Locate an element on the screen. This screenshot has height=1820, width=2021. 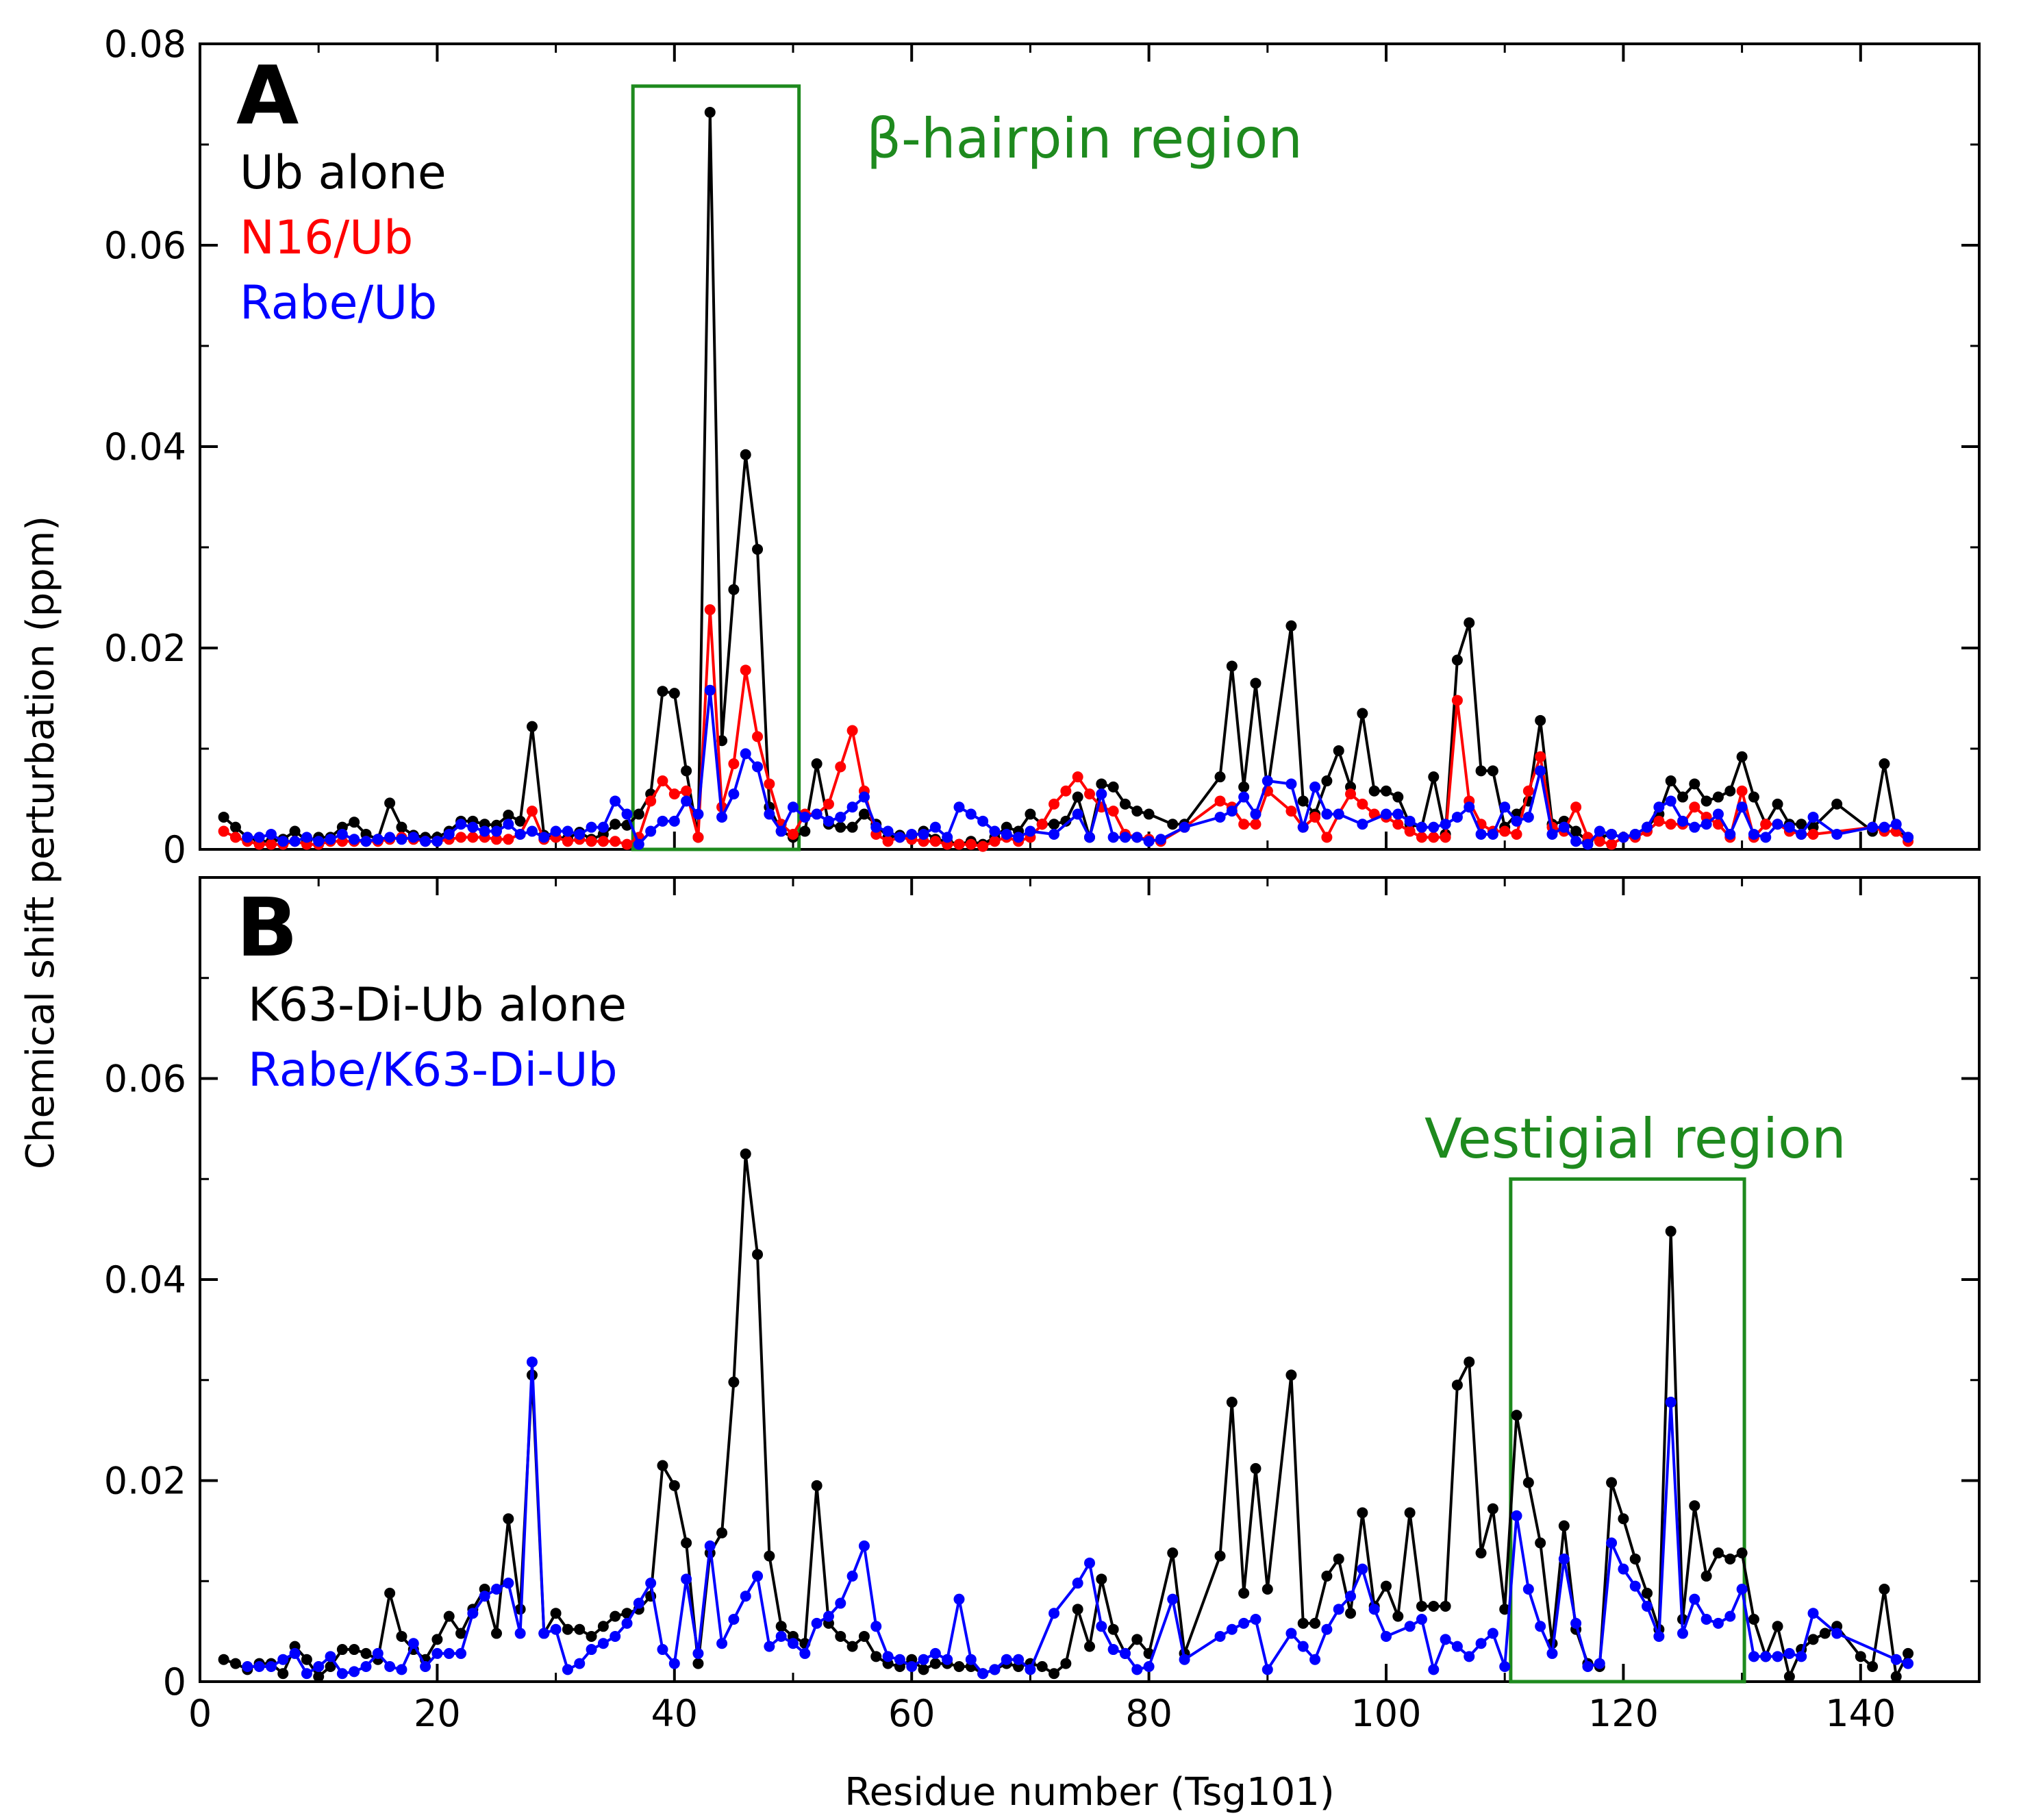
xtick-label: 80 is located at coordinates (1148, 1713).